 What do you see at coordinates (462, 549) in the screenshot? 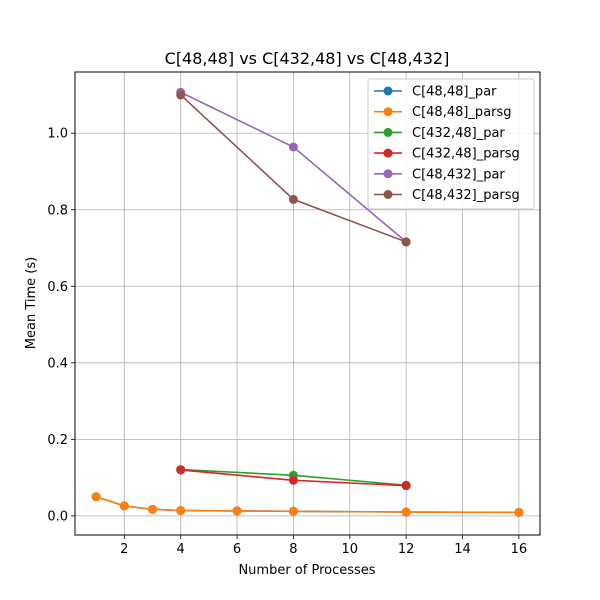
I see `x-tick-label: 14` at bounding box center [462, 549].